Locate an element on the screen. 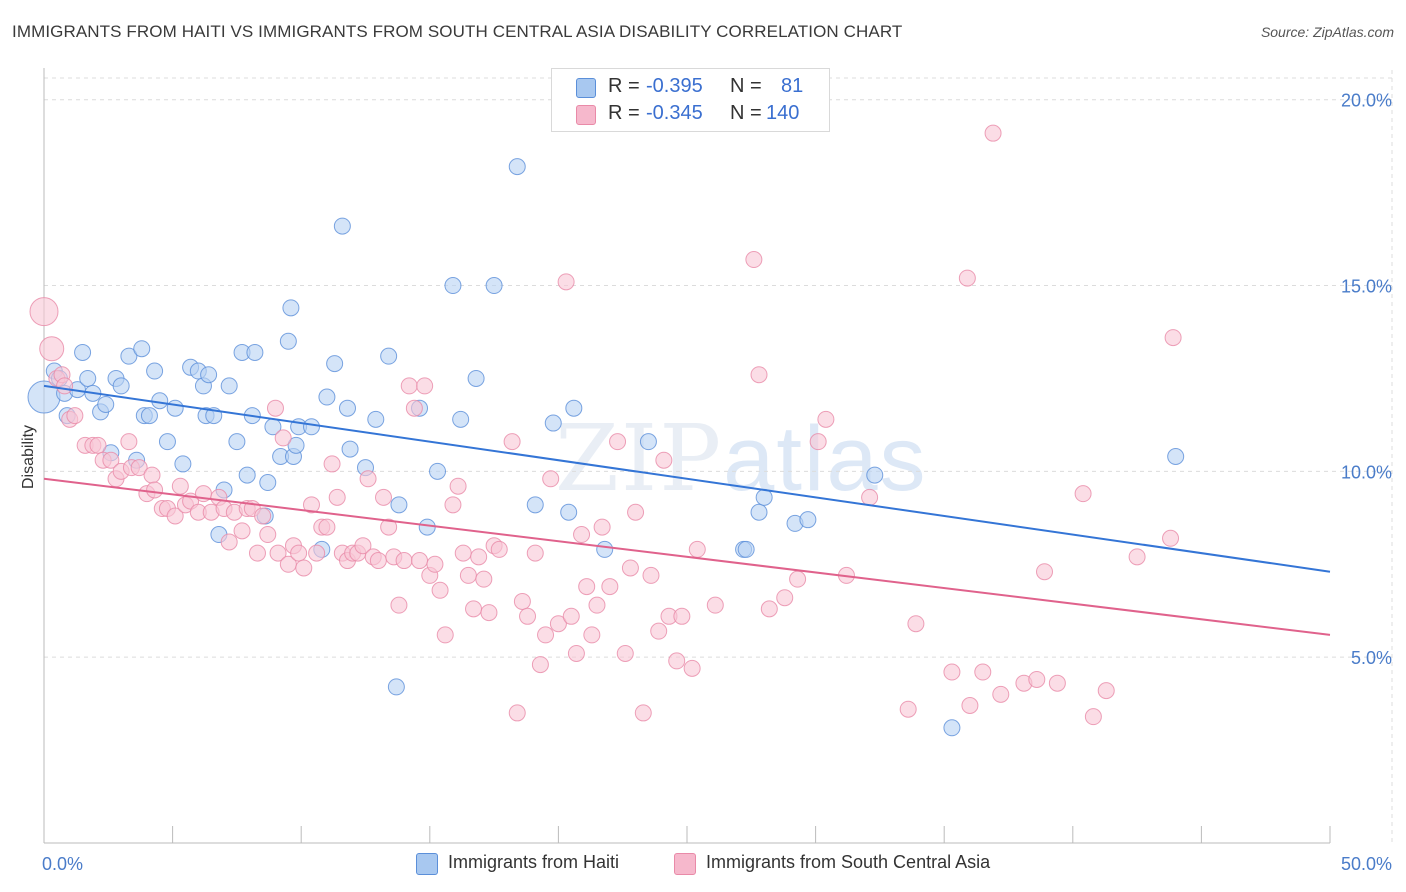 The image size is (1406, 892). source-label: Source: ZipAtlas.com is located at coordinates (1327, 32).